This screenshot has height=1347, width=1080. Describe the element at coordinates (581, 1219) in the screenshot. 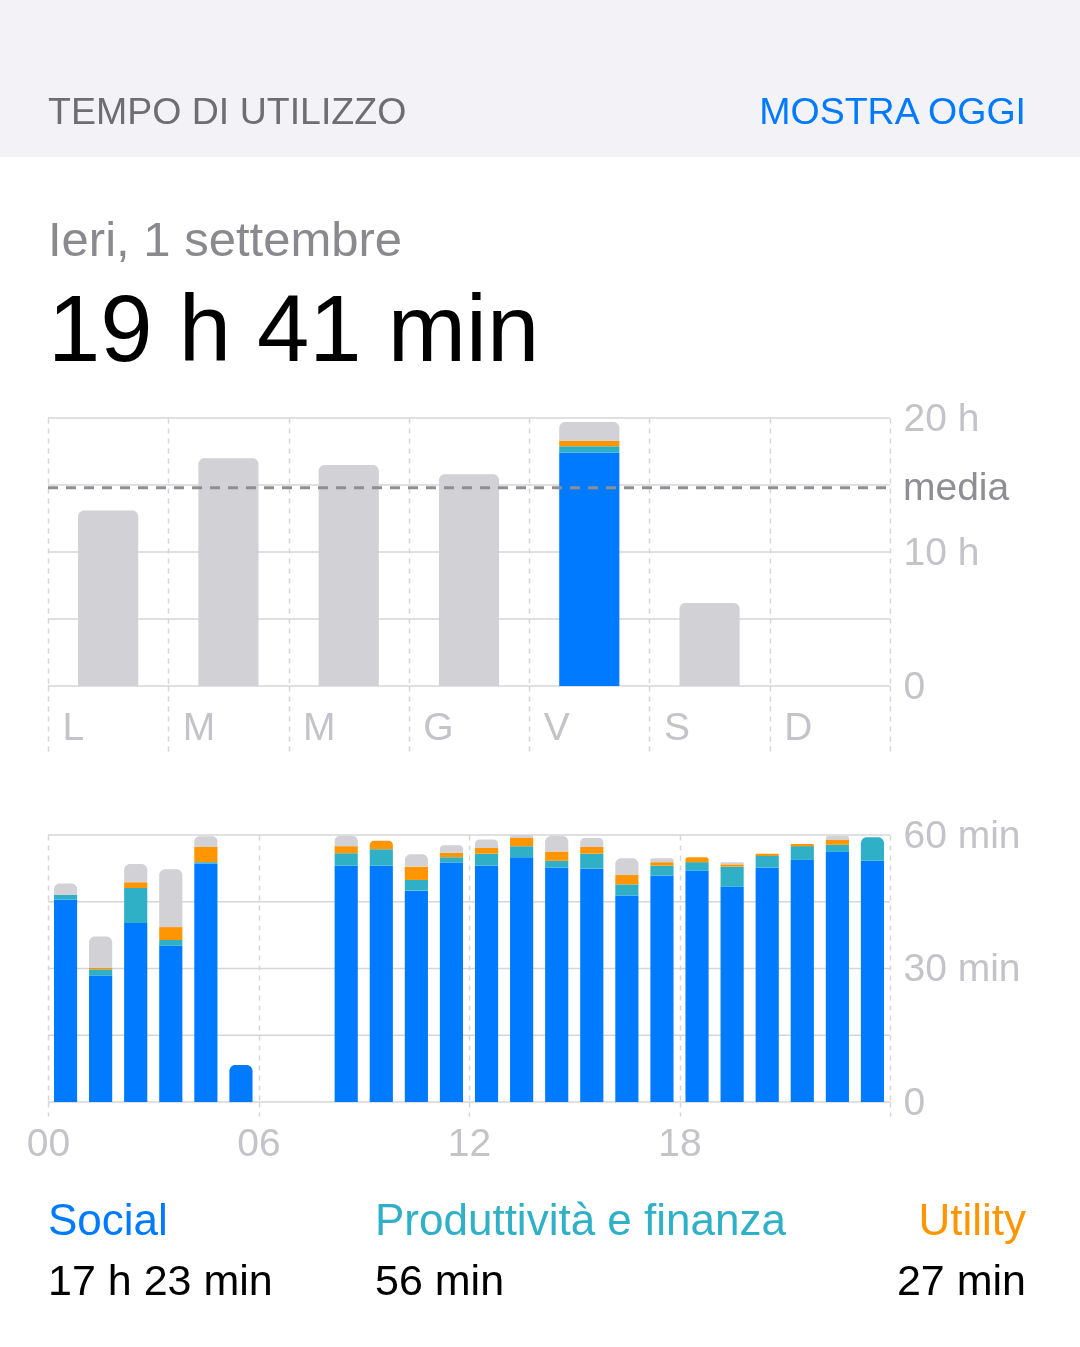

I see `text: Produttività e finanza` at that location.